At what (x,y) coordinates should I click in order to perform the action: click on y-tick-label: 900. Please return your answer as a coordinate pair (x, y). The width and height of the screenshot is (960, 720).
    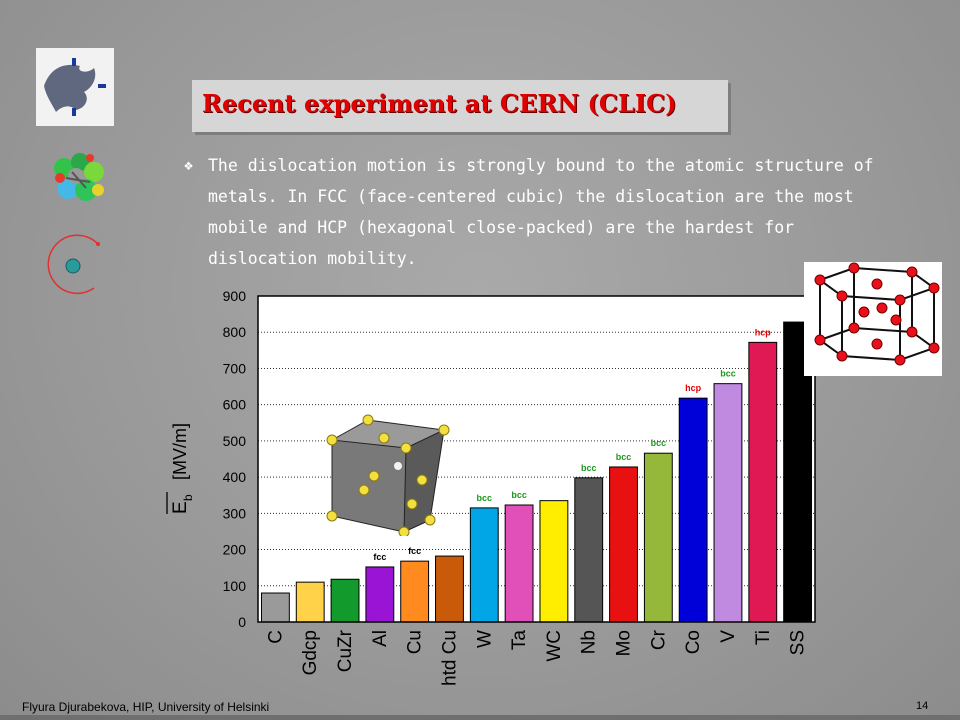
    Looking at the image, I should click on (235, 296).